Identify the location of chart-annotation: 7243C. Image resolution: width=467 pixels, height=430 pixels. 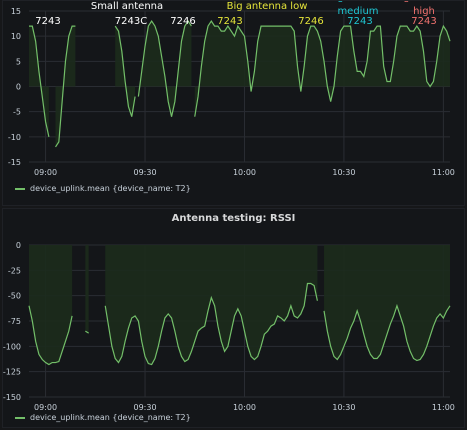
(131, 21).